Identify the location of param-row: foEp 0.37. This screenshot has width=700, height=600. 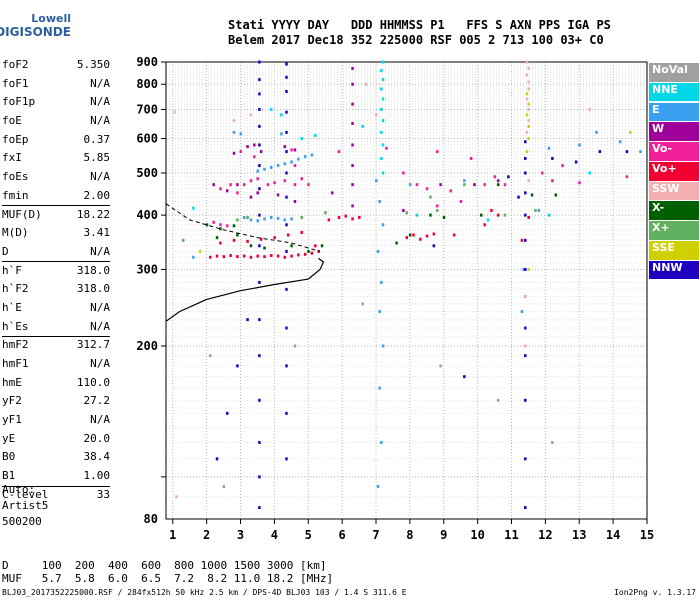
(56, 140).